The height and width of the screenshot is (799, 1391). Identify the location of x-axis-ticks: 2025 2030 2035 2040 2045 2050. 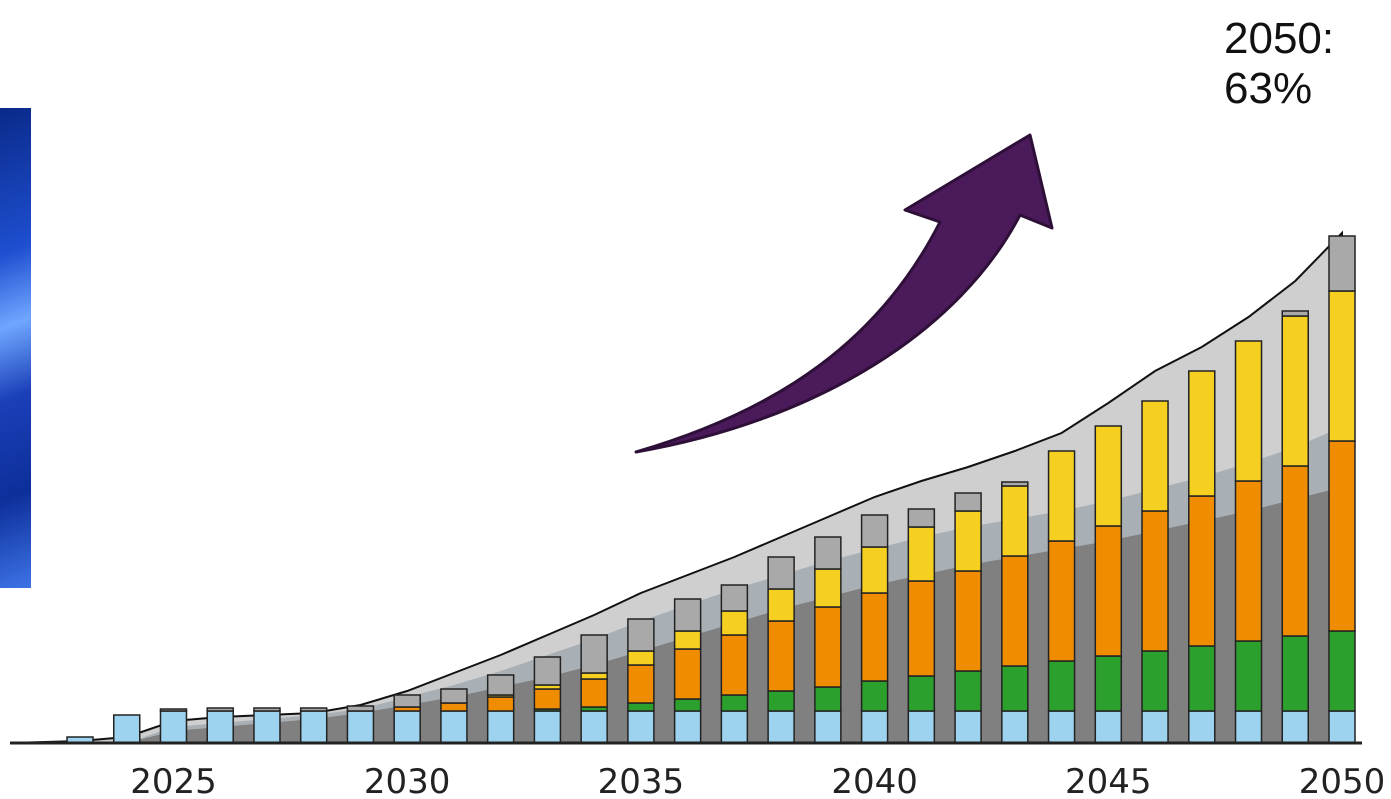
(757, 780).